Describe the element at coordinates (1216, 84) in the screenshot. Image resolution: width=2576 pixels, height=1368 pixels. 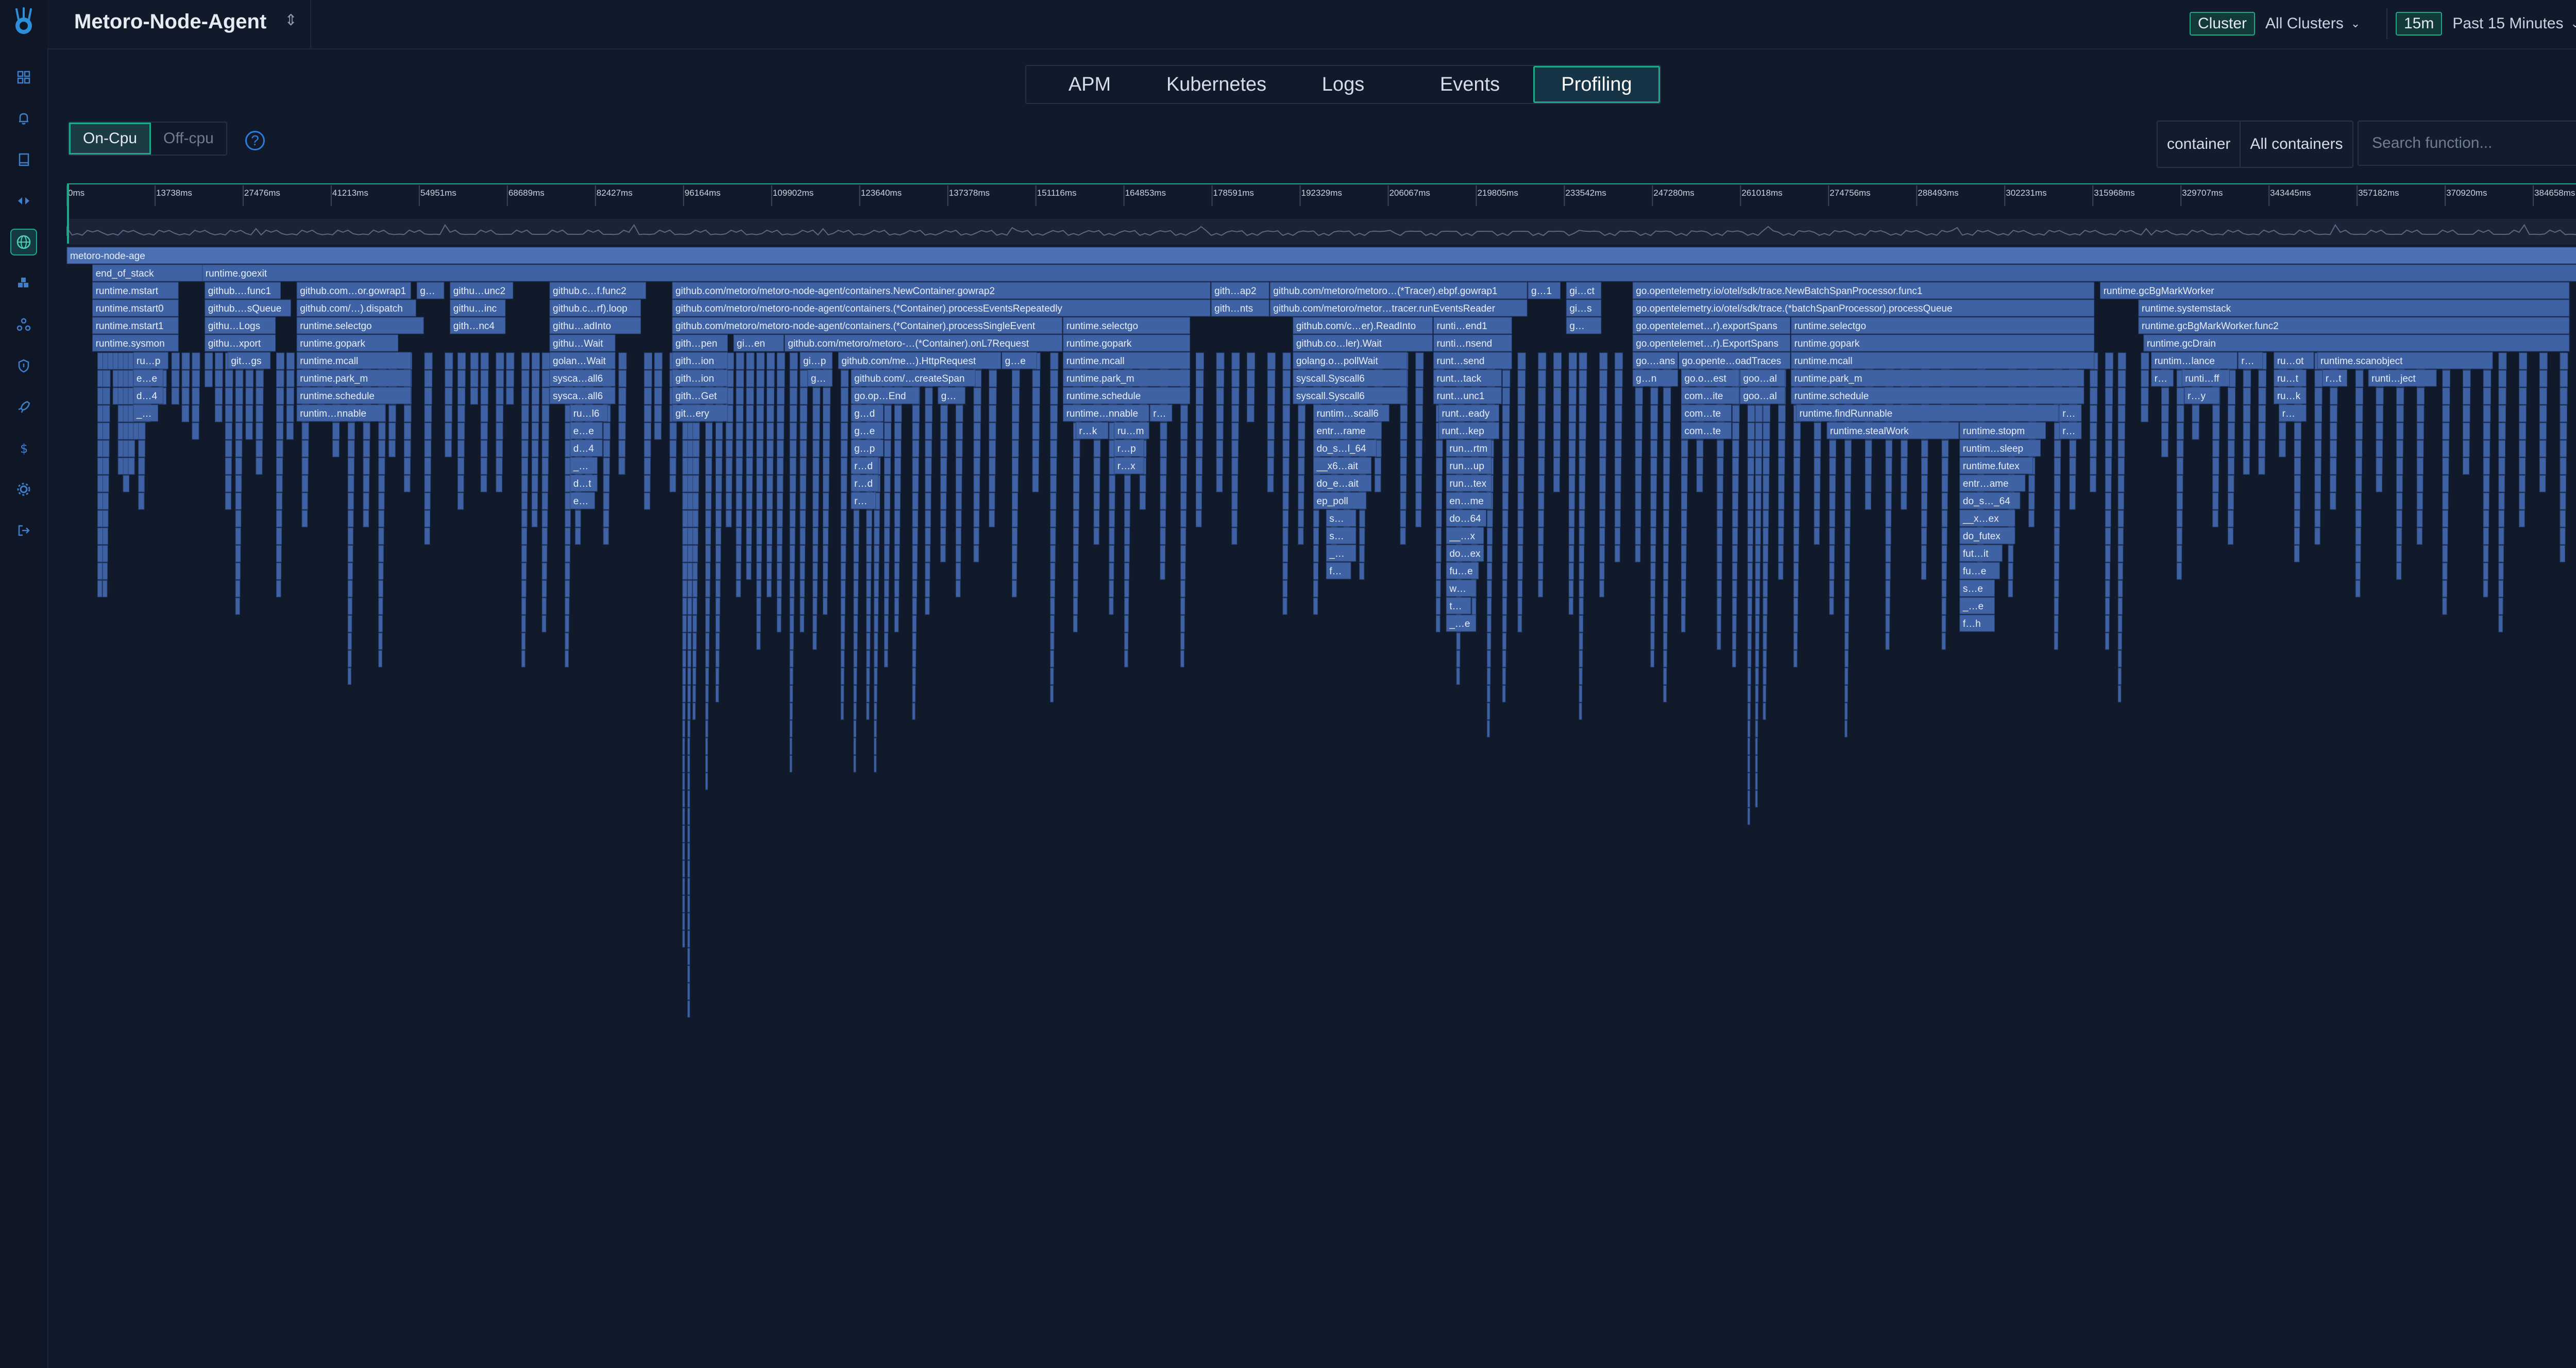
I see `tab-kubernetes: Kubernetes` at that location.